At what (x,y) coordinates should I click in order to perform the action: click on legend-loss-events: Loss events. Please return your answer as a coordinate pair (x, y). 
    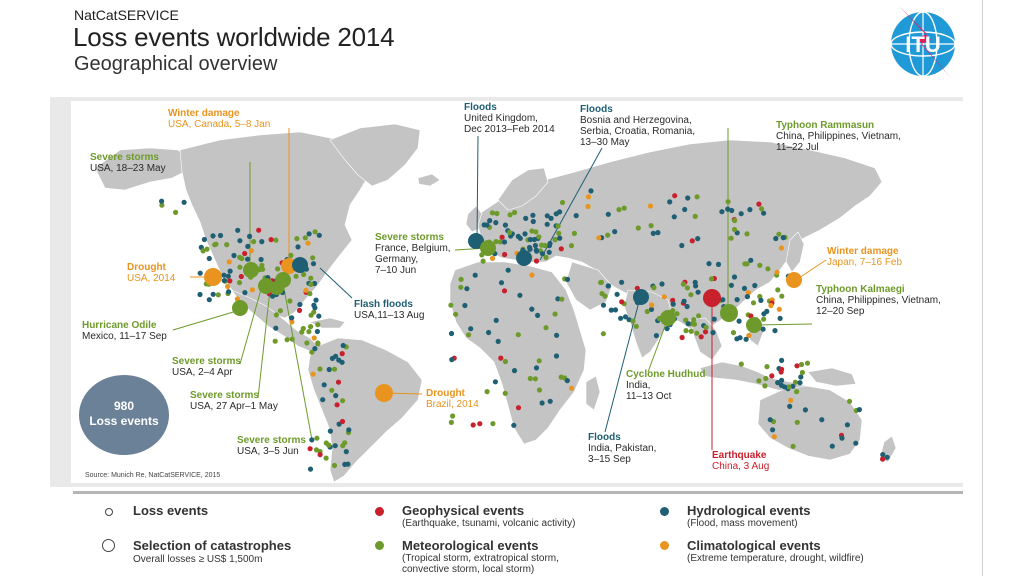
    Looking at the image, I should click on (171, 510).